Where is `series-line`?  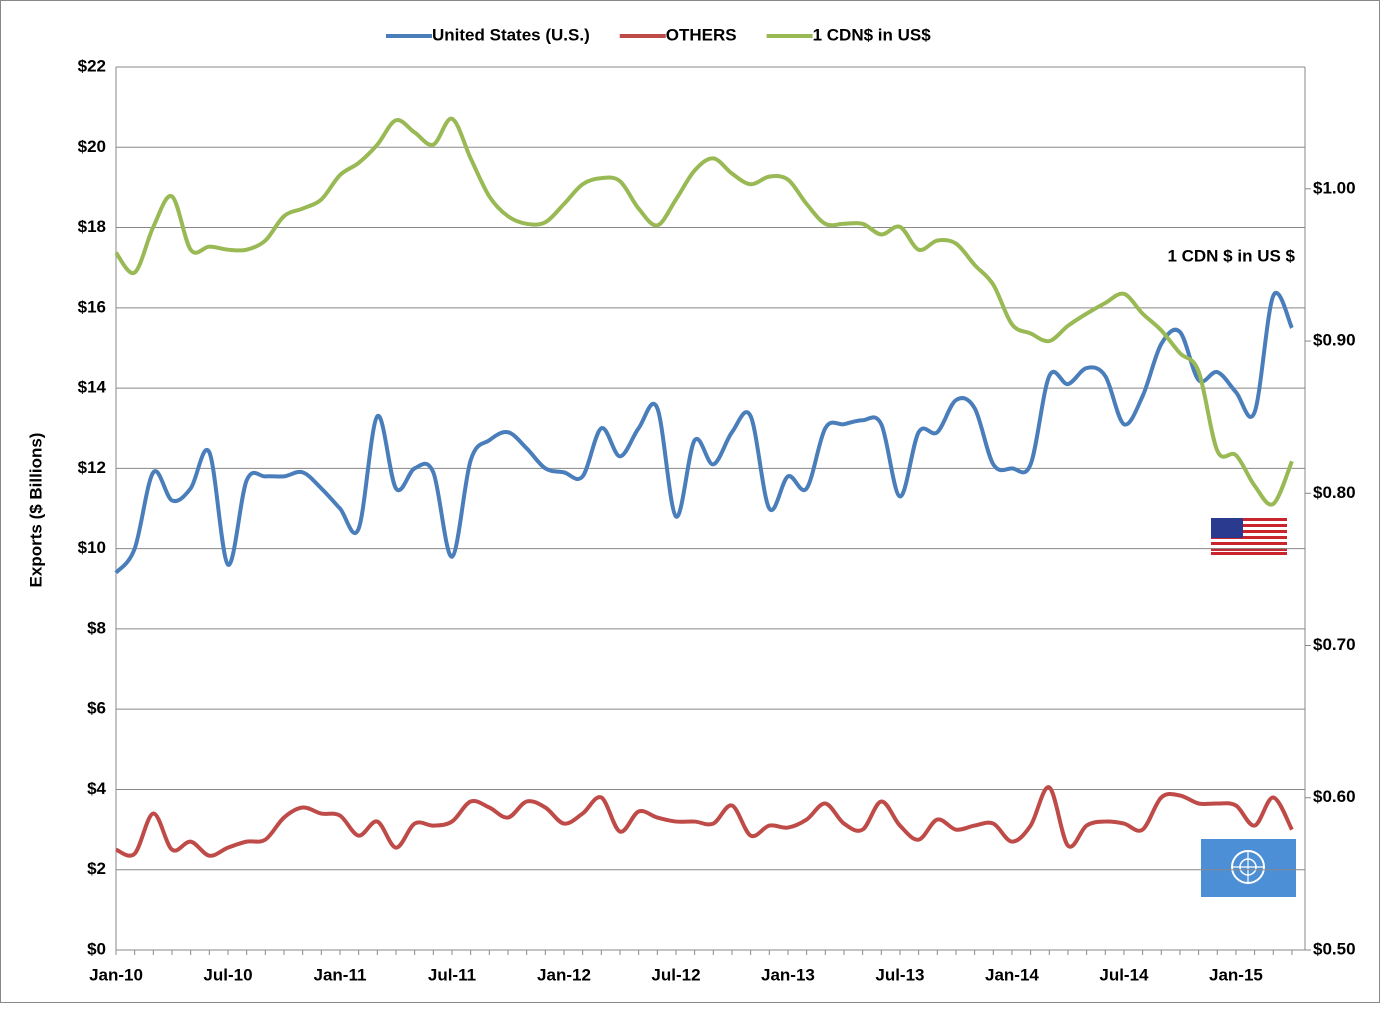
series-line is located at coordinates (704, 821).